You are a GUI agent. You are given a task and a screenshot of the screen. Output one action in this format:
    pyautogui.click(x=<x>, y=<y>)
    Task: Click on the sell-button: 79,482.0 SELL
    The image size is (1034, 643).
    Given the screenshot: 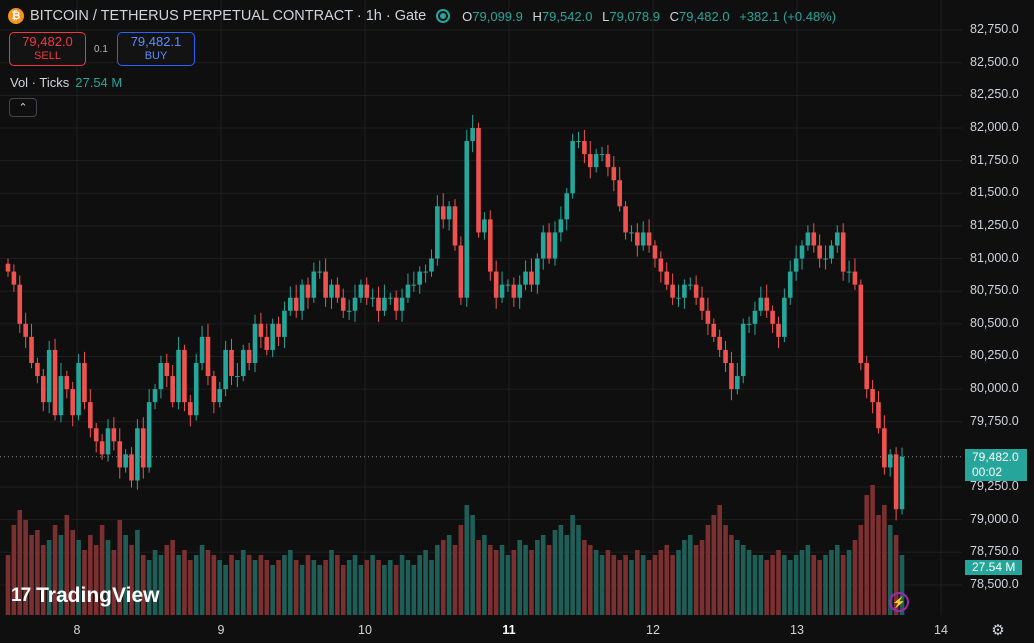 What is the action you would take?
    pyautogui.click(x=47, y=49)
    